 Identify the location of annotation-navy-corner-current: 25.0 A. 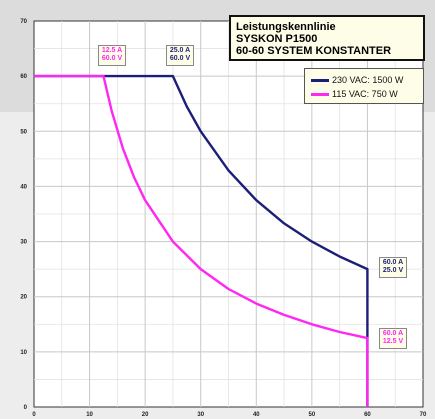
(180, 50).